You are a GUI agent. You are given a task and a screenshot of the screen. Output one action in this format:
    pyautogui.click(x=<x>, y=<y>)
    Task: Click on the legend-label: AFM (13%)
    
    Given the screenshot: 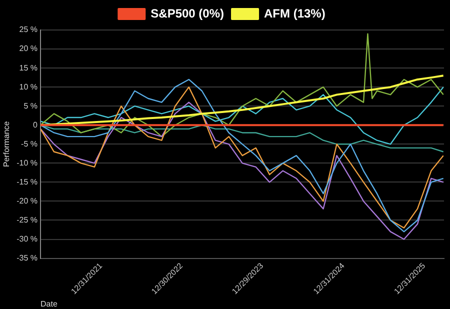 What is the action you would take?
    pyautogui.click(x=295, y=13)
    